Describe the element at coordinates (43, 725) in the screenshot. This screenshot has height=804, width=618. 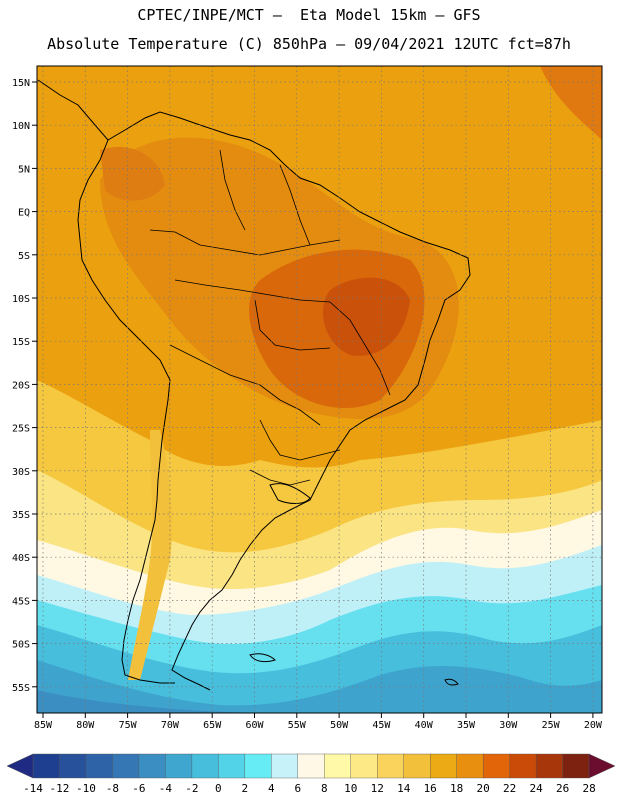
I see `lon-label: 85W` at that location.